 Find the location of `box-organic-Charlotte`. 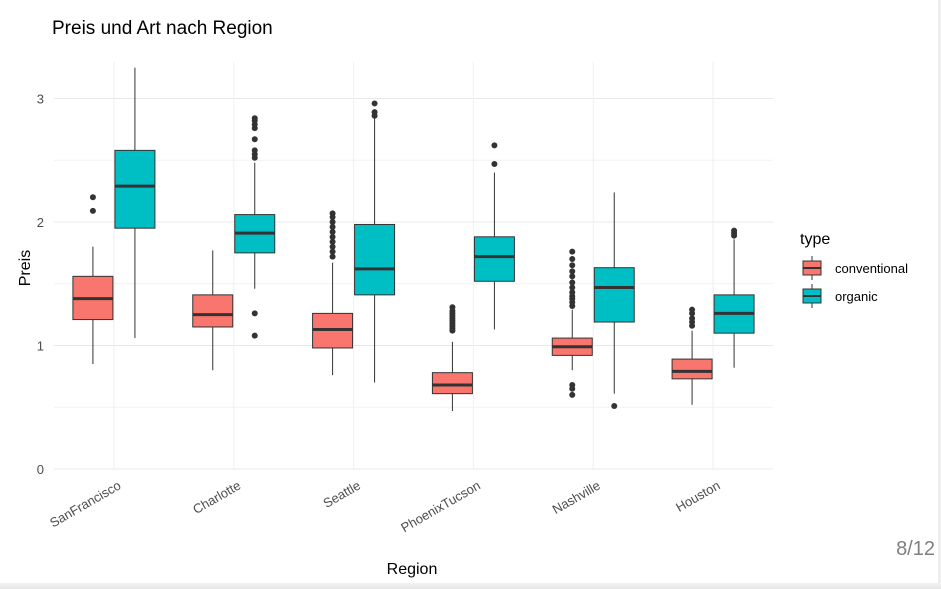

box-organic-Charlotte is located at coordinates (255, 227).